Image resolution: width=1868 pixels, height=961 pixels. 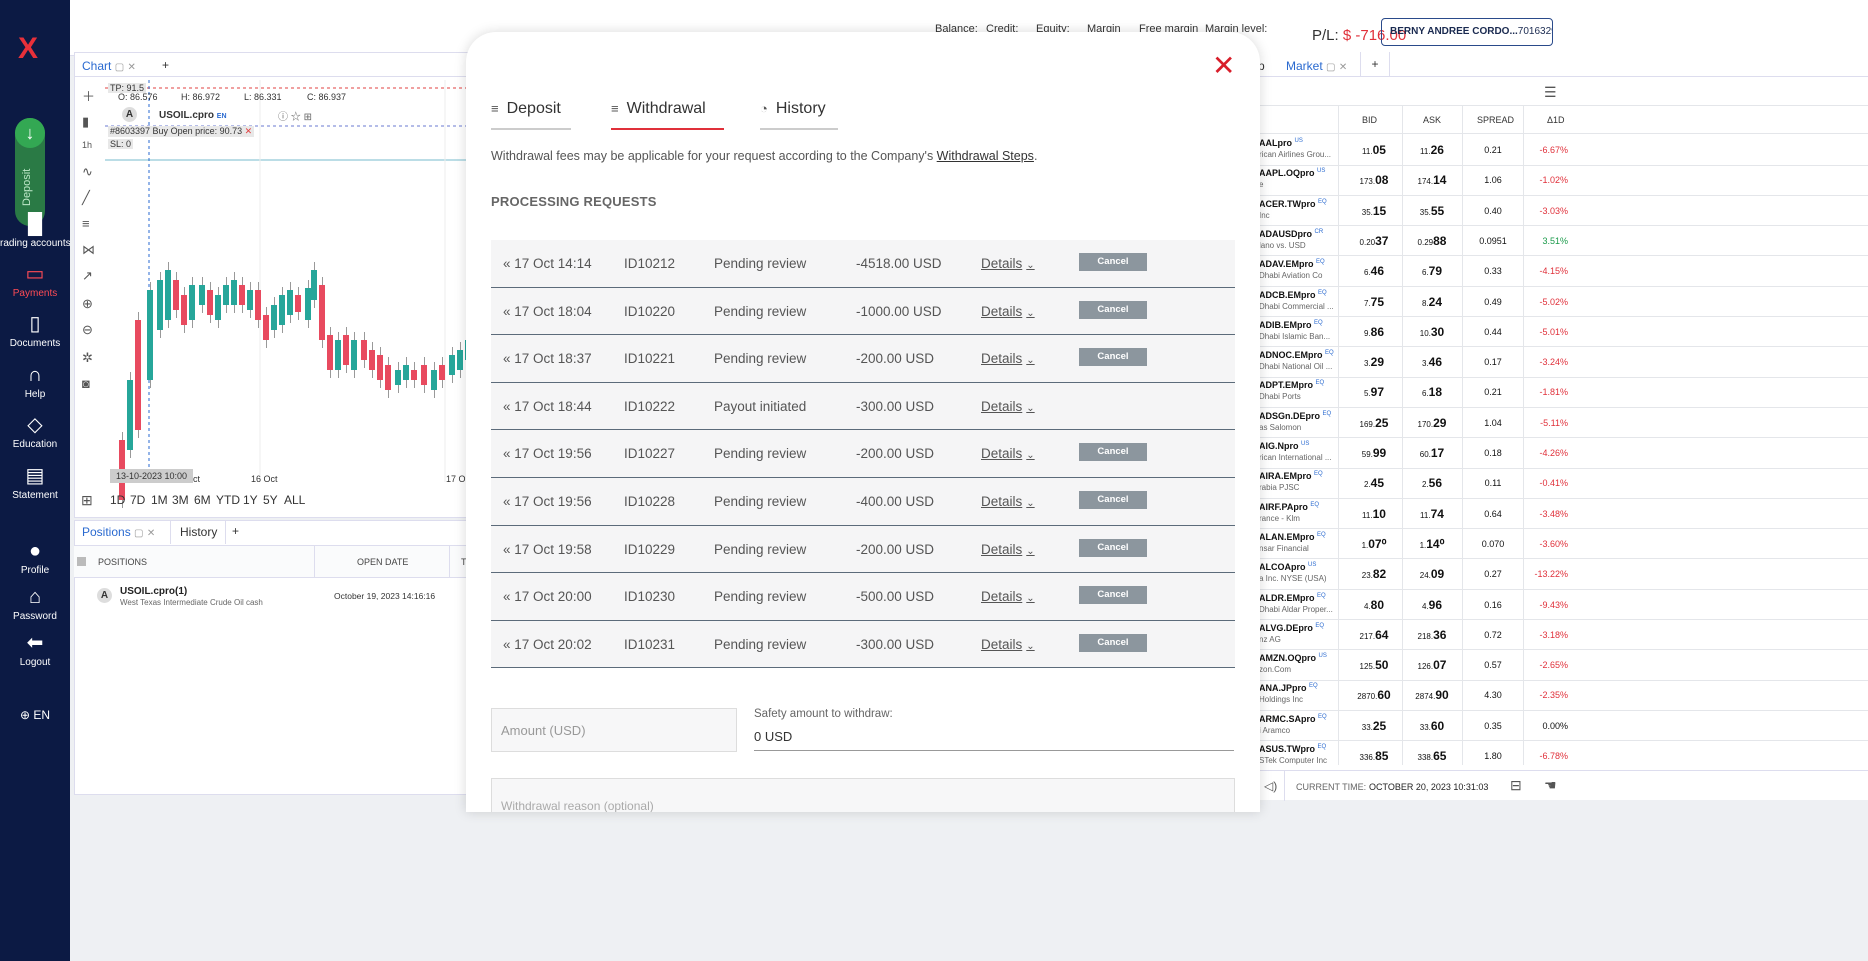 I want to click on sidebar-item-profile: ● Profile, so click(x=35, y=557).